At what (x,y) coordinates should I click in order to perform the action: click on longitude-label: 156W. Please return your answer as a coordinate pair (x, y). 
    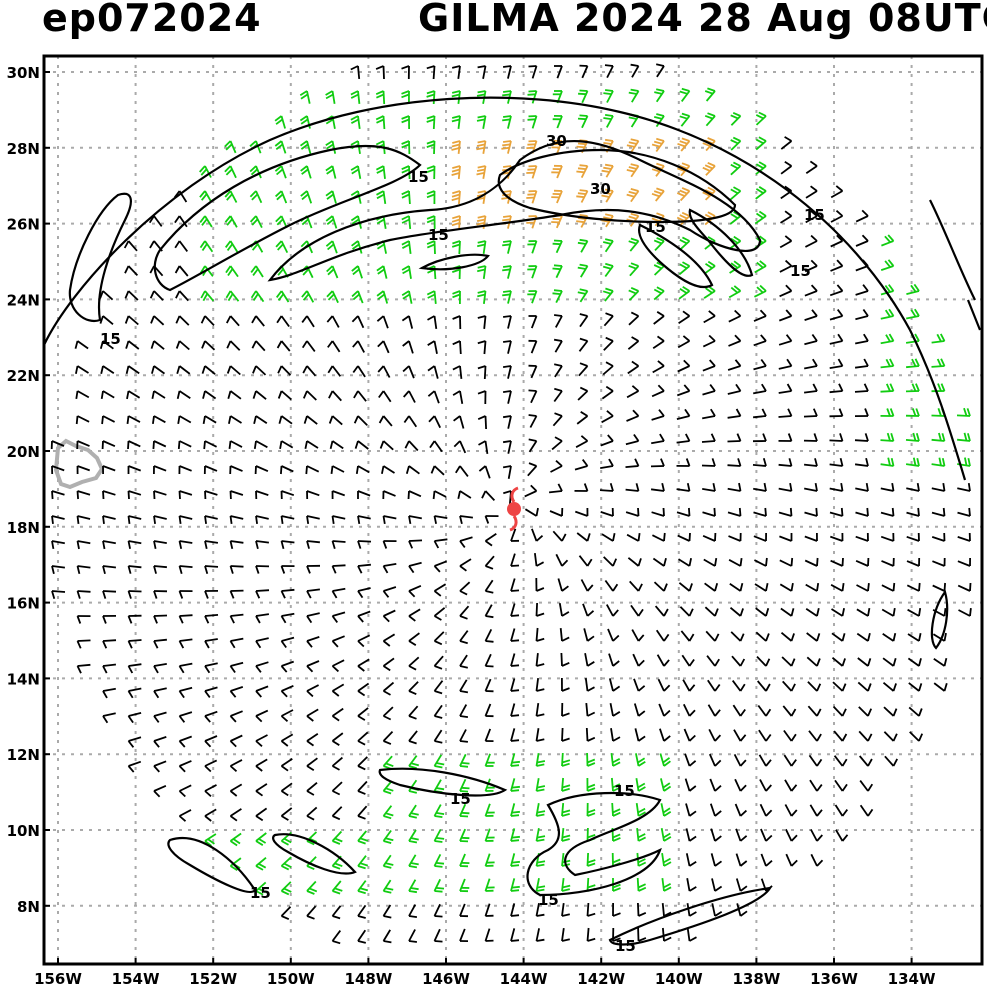
    Looking at the image, I should click on (58, 979).